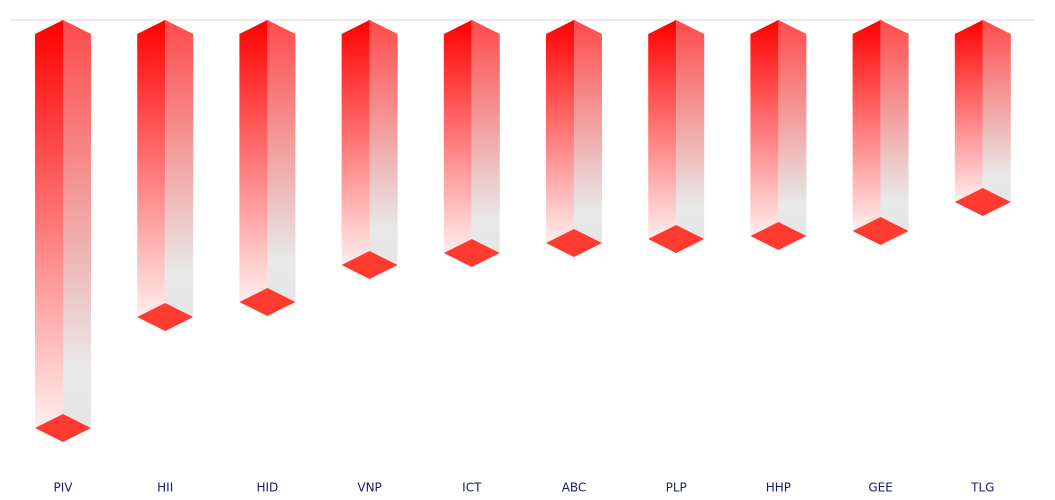  What do you see at coordinates (267, 488) in the screenshot?
I see `x-tick-label: HID` at bounding box center [267, 488].